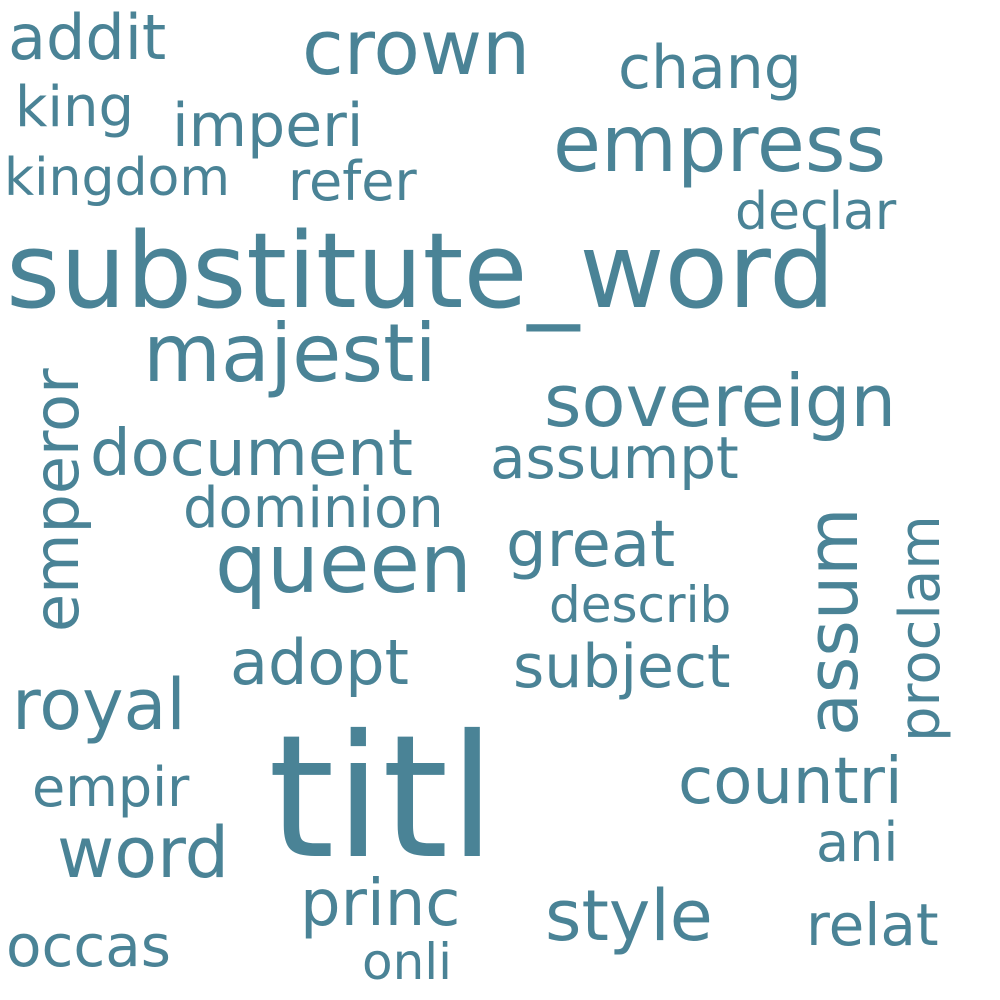  What do you see at coordinates (319, 662) in the screenshot?
I see `word-adopt: adopt` at bounding box center [319, 662].